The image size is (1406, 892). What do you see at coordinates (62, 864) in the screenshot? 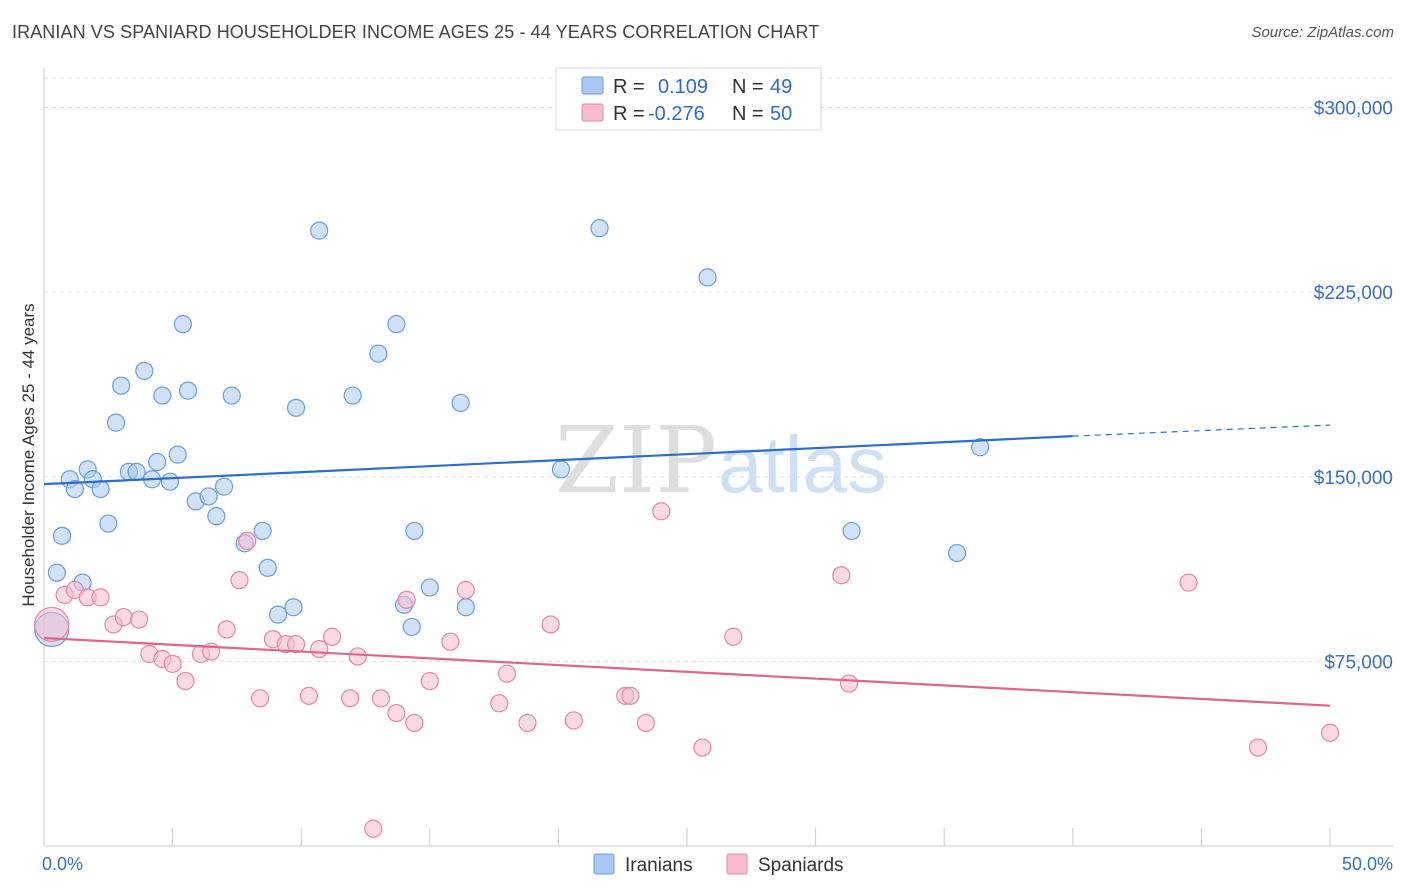
I see `x-tick-label-min: 0.0%` at bounding box center [62, 864].